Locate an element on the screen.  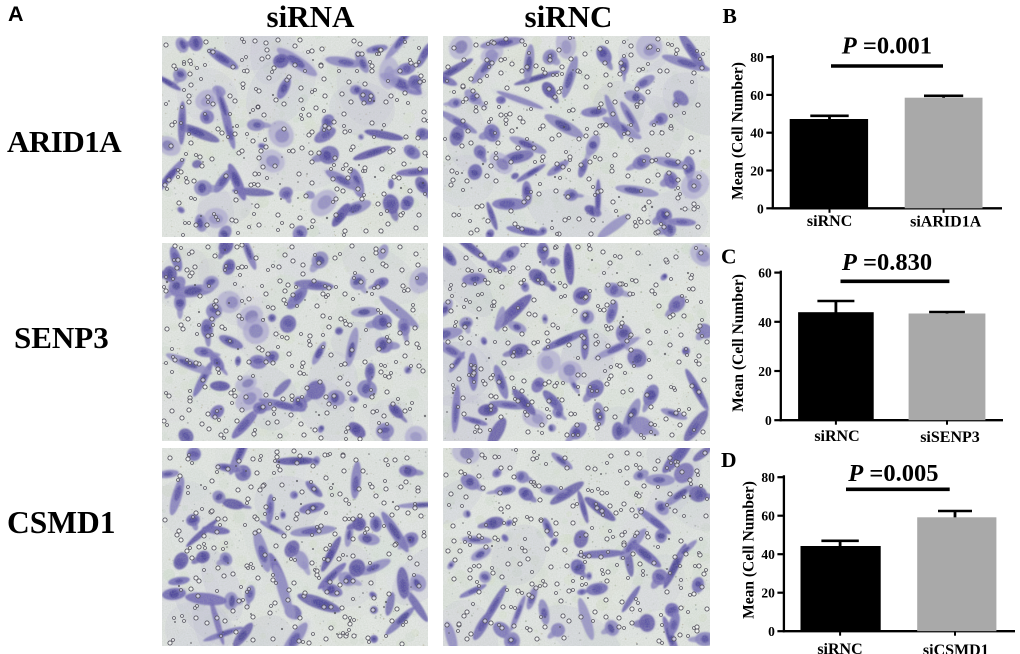
svg-text: siSENP3 is located at coordinates (950, 437).